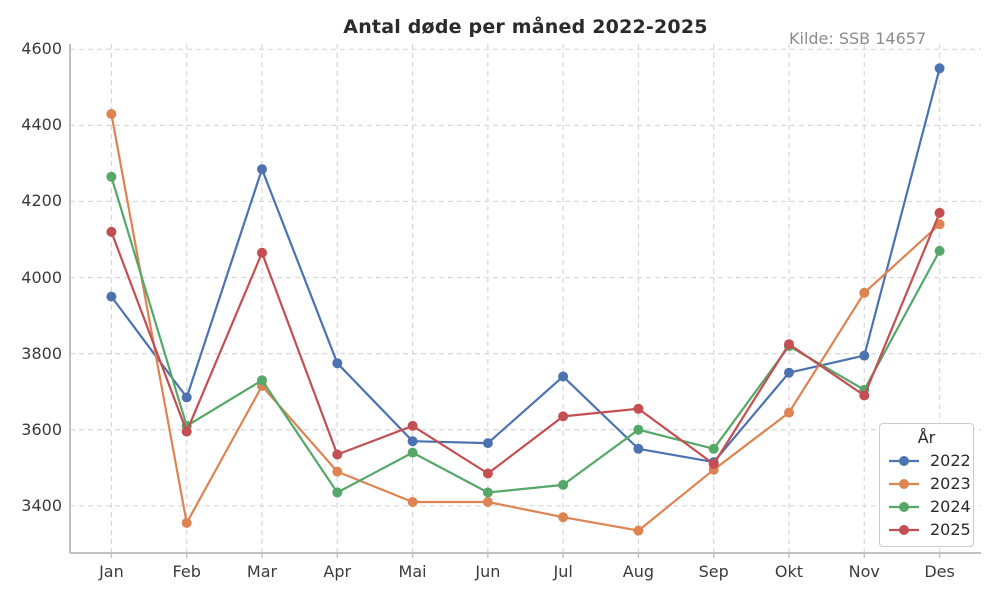 The height and width of the screenshot is (600, 1000). What do you see at coordinates (186, 522) in the screenshot?
I see `data-point-2023-Feb` at bounding box center [186, 522].